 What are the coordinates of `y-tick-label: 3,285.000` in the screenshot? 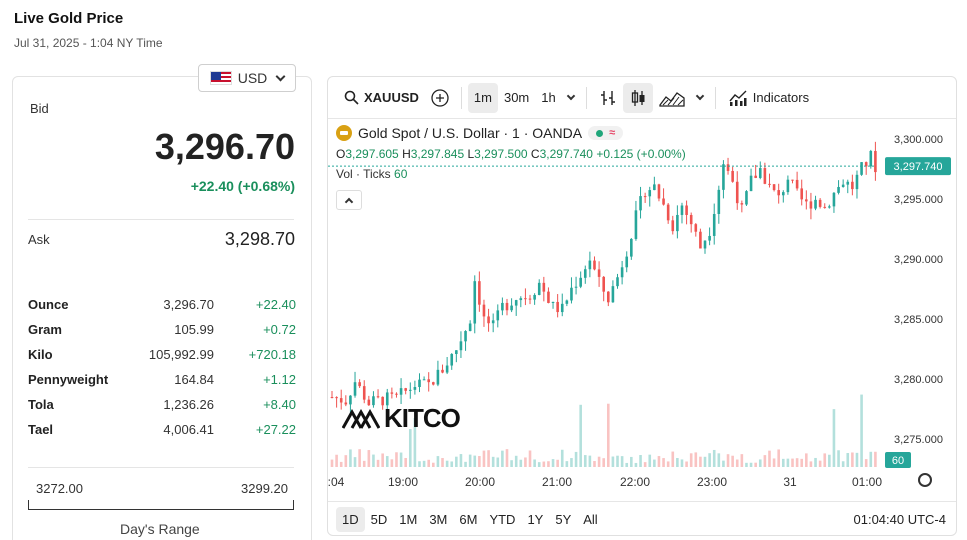 It's located at (918, 320).